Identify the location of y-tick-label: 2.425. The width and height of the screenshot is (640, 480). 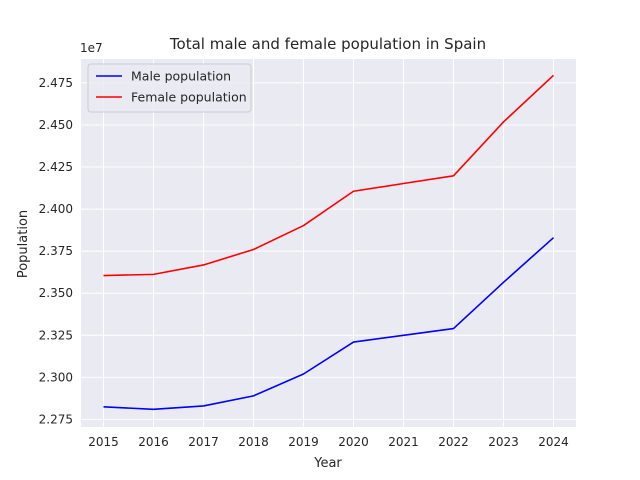
(56, 167).